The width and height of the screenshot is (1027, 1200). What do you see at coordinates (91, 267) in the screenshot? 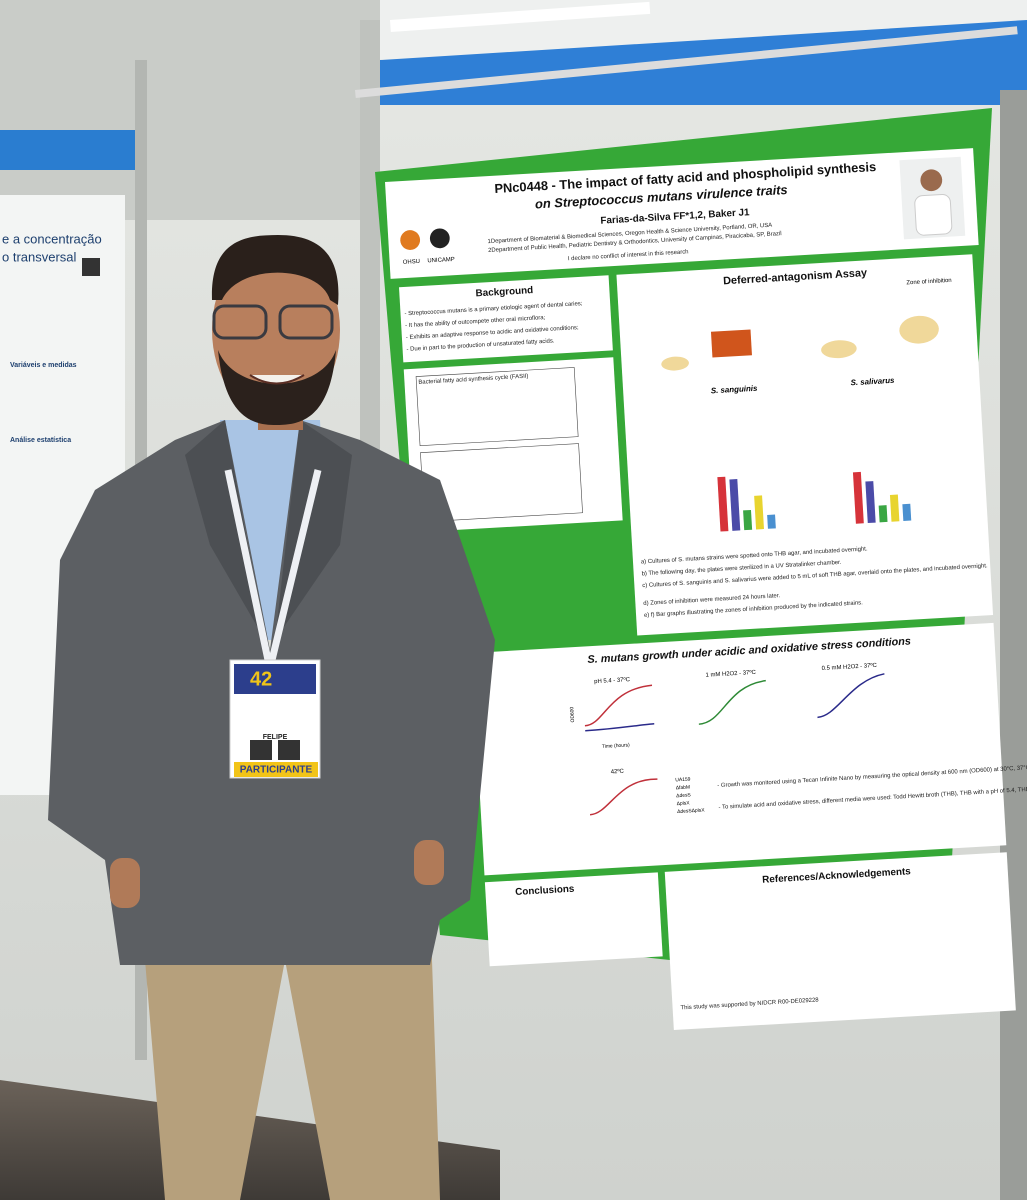
I see `qr-code` at bounding box center [91, 267].